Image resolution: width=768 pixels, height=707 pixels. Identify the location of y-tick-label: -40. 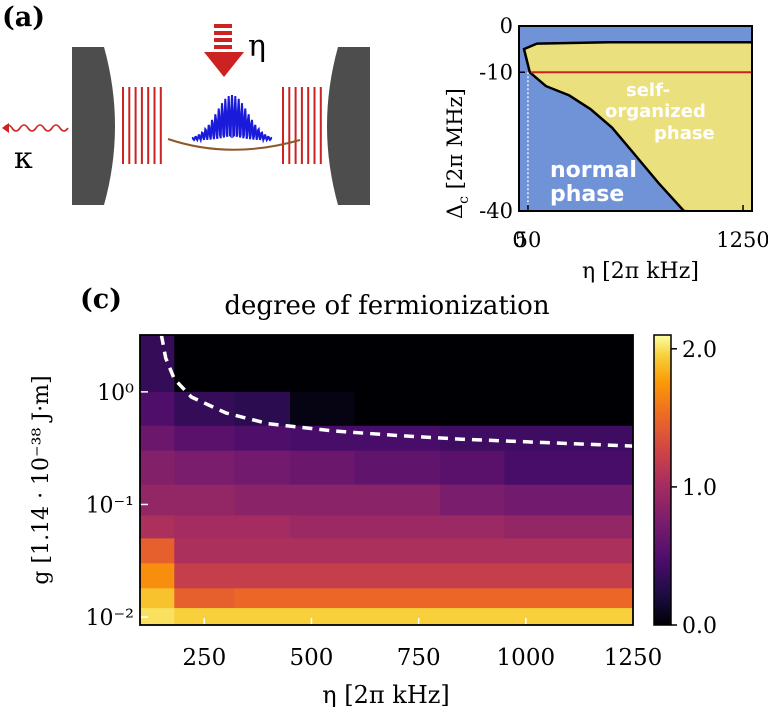
(496, 211).